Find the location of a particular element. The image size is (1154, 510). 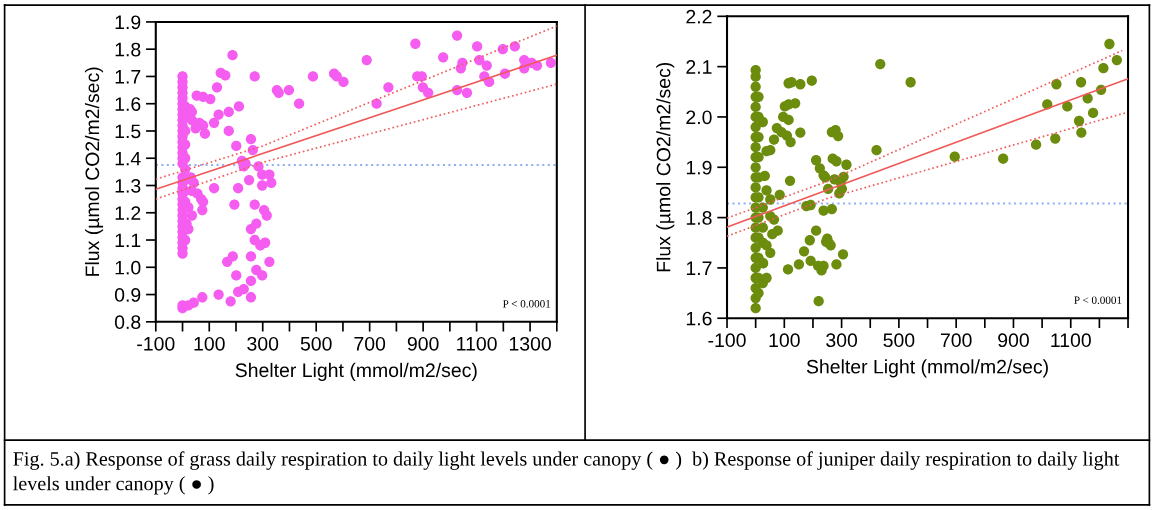

x-tick-label: 1300 is located at coordinates (530, 343).